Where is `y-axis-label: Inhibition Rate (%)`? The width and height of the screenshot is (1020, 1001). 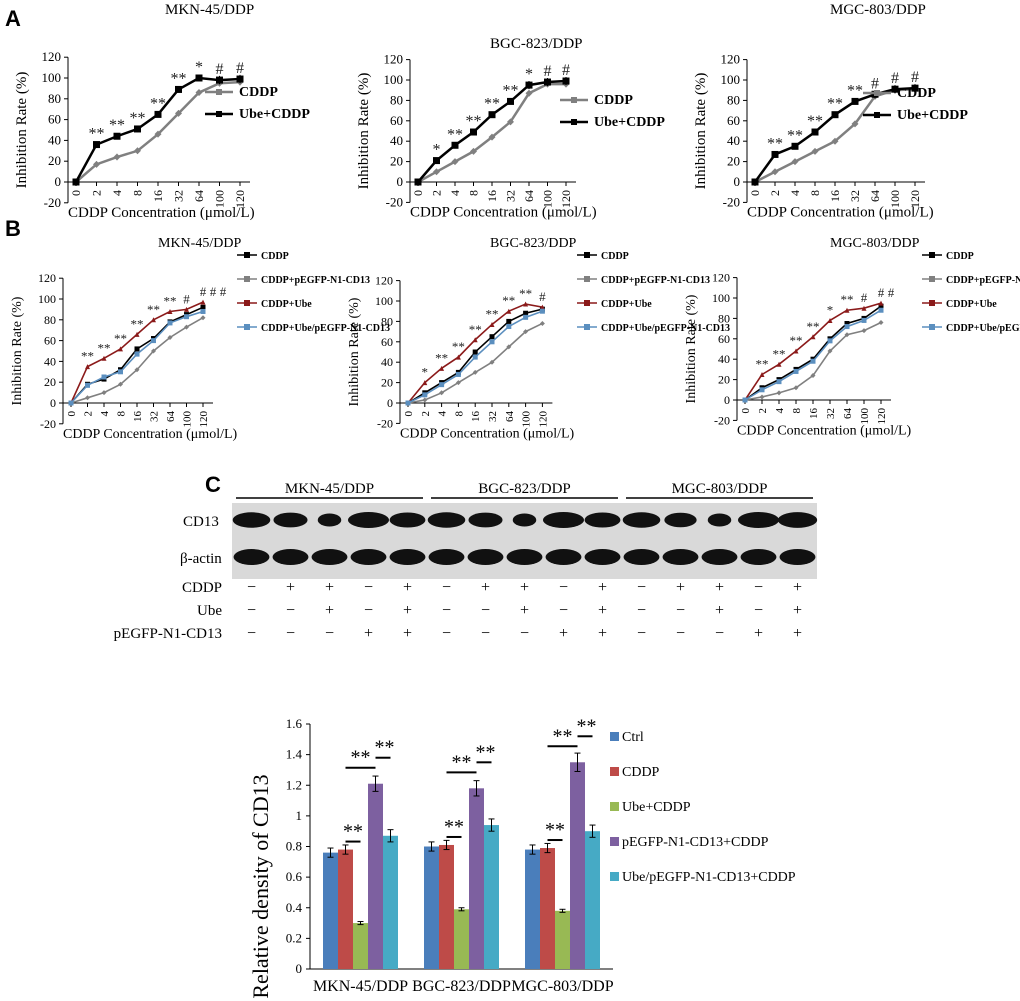 y-axis-label: Inhibition Rate (%) is located at coordinates (691, 348).